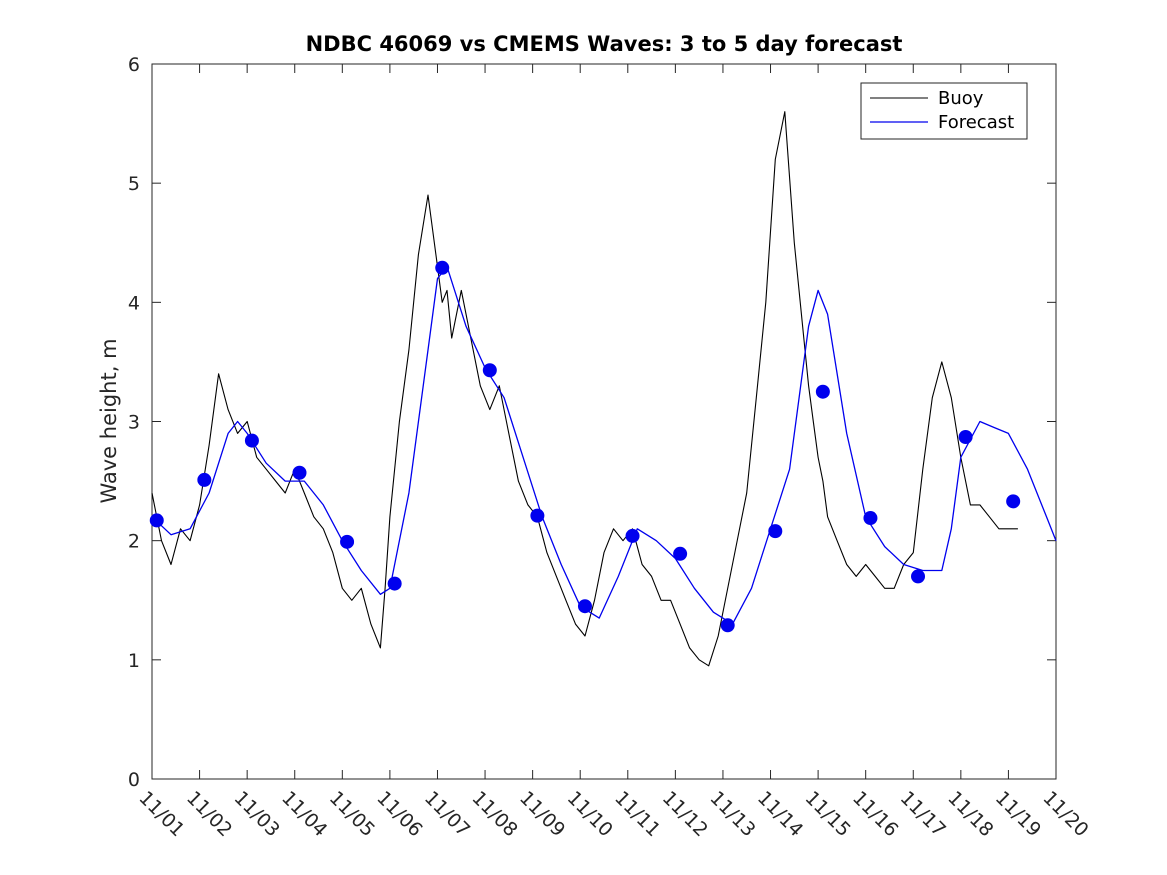 The height and width of the screenshot is (875, 1167). What do you see at coordinates (134, 661) in the screenshot?
I see `y-tick-label: 1` at bounding box center [134, 661].